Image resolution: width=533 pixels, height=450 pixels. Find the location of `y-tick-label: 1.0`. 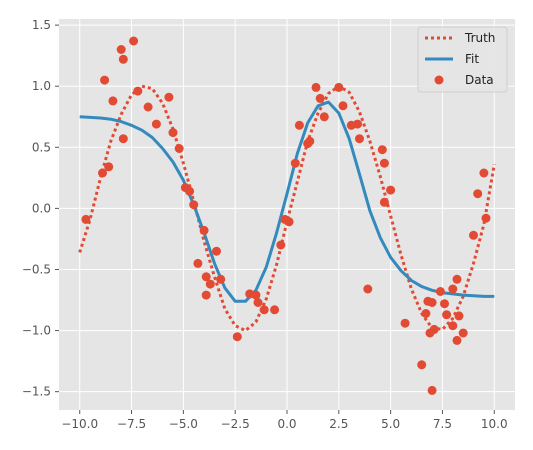

y-tick-label: 1.0 is located at coordinates (41, 86).